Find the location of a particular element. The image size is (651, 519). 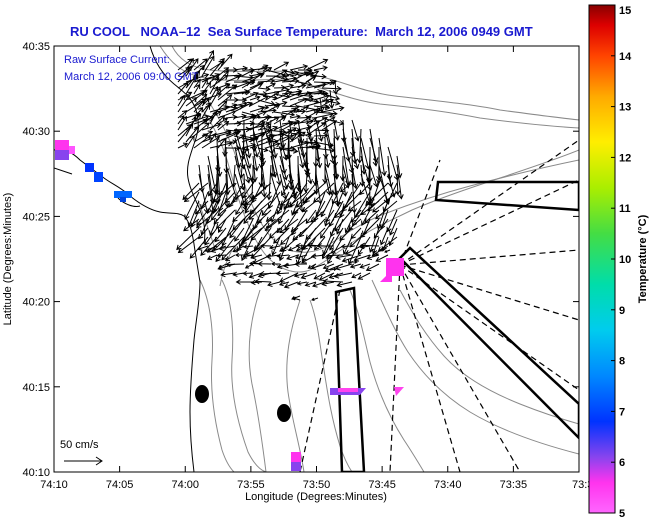

channel-south is located at coordinates (350, 379).